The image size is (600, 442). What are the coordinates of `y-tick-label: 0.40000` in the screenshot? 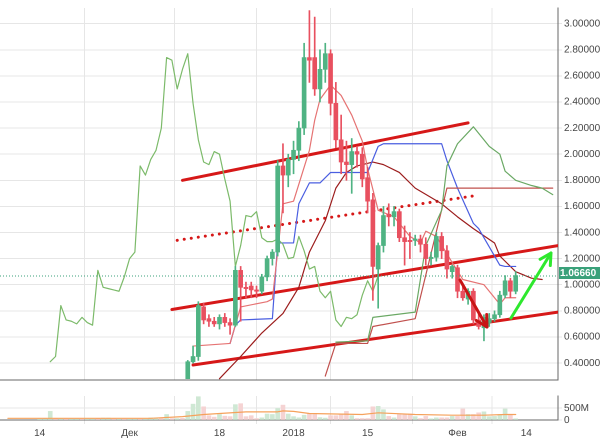 It's located at (582, 363).